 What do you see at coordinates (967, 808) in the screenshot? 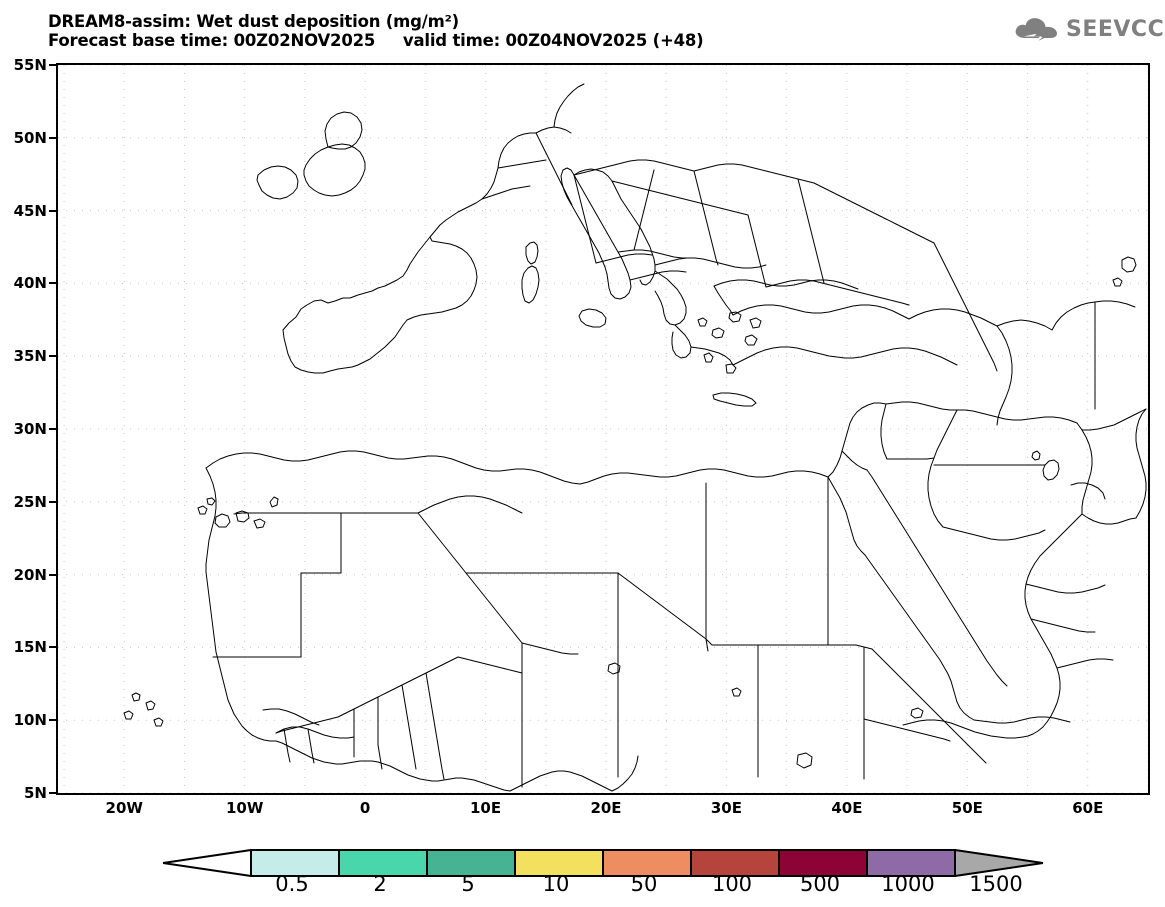
I see `x-tick-label-50E: 50E` at bounding box center [967, 808].